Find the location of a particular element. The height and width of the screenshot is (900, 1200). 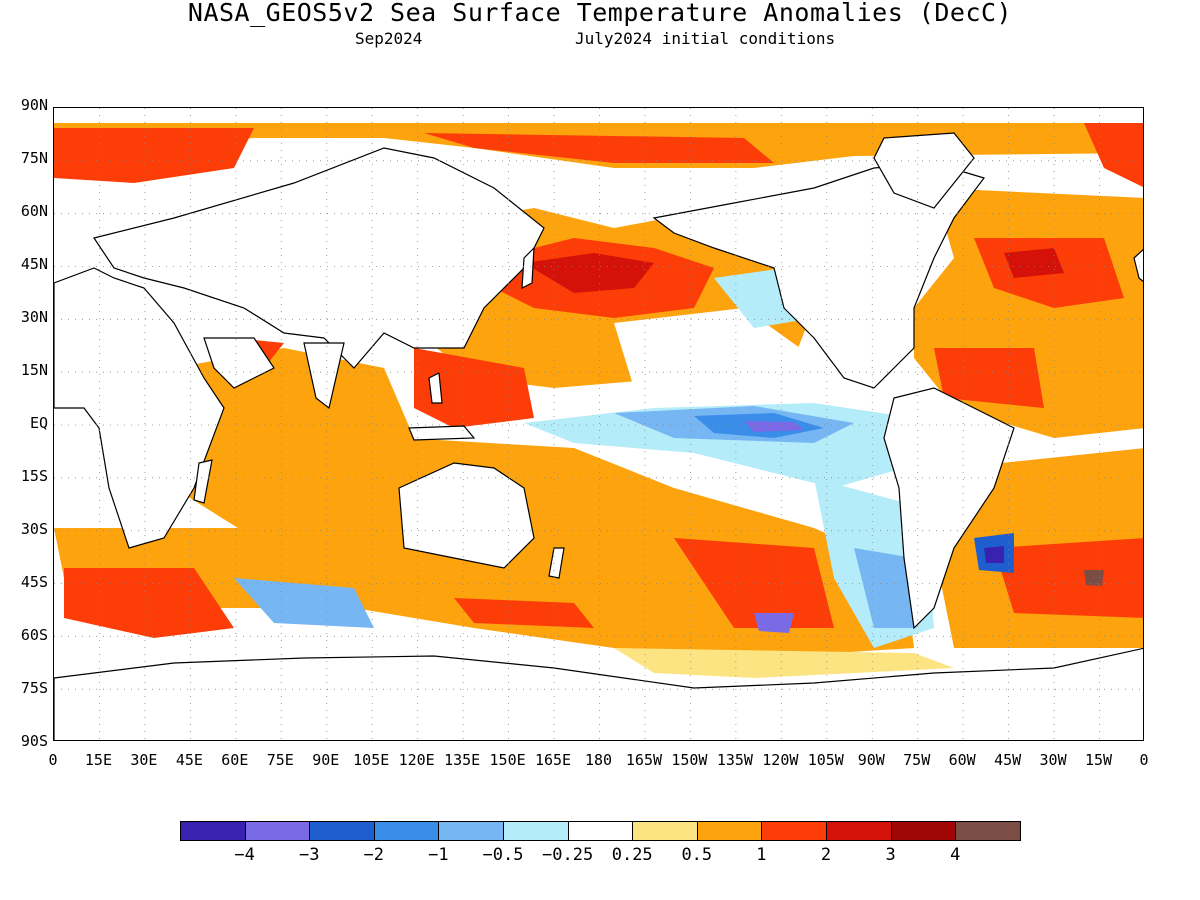

lon-tick-label: 105E is located at coordinates (371, 760).